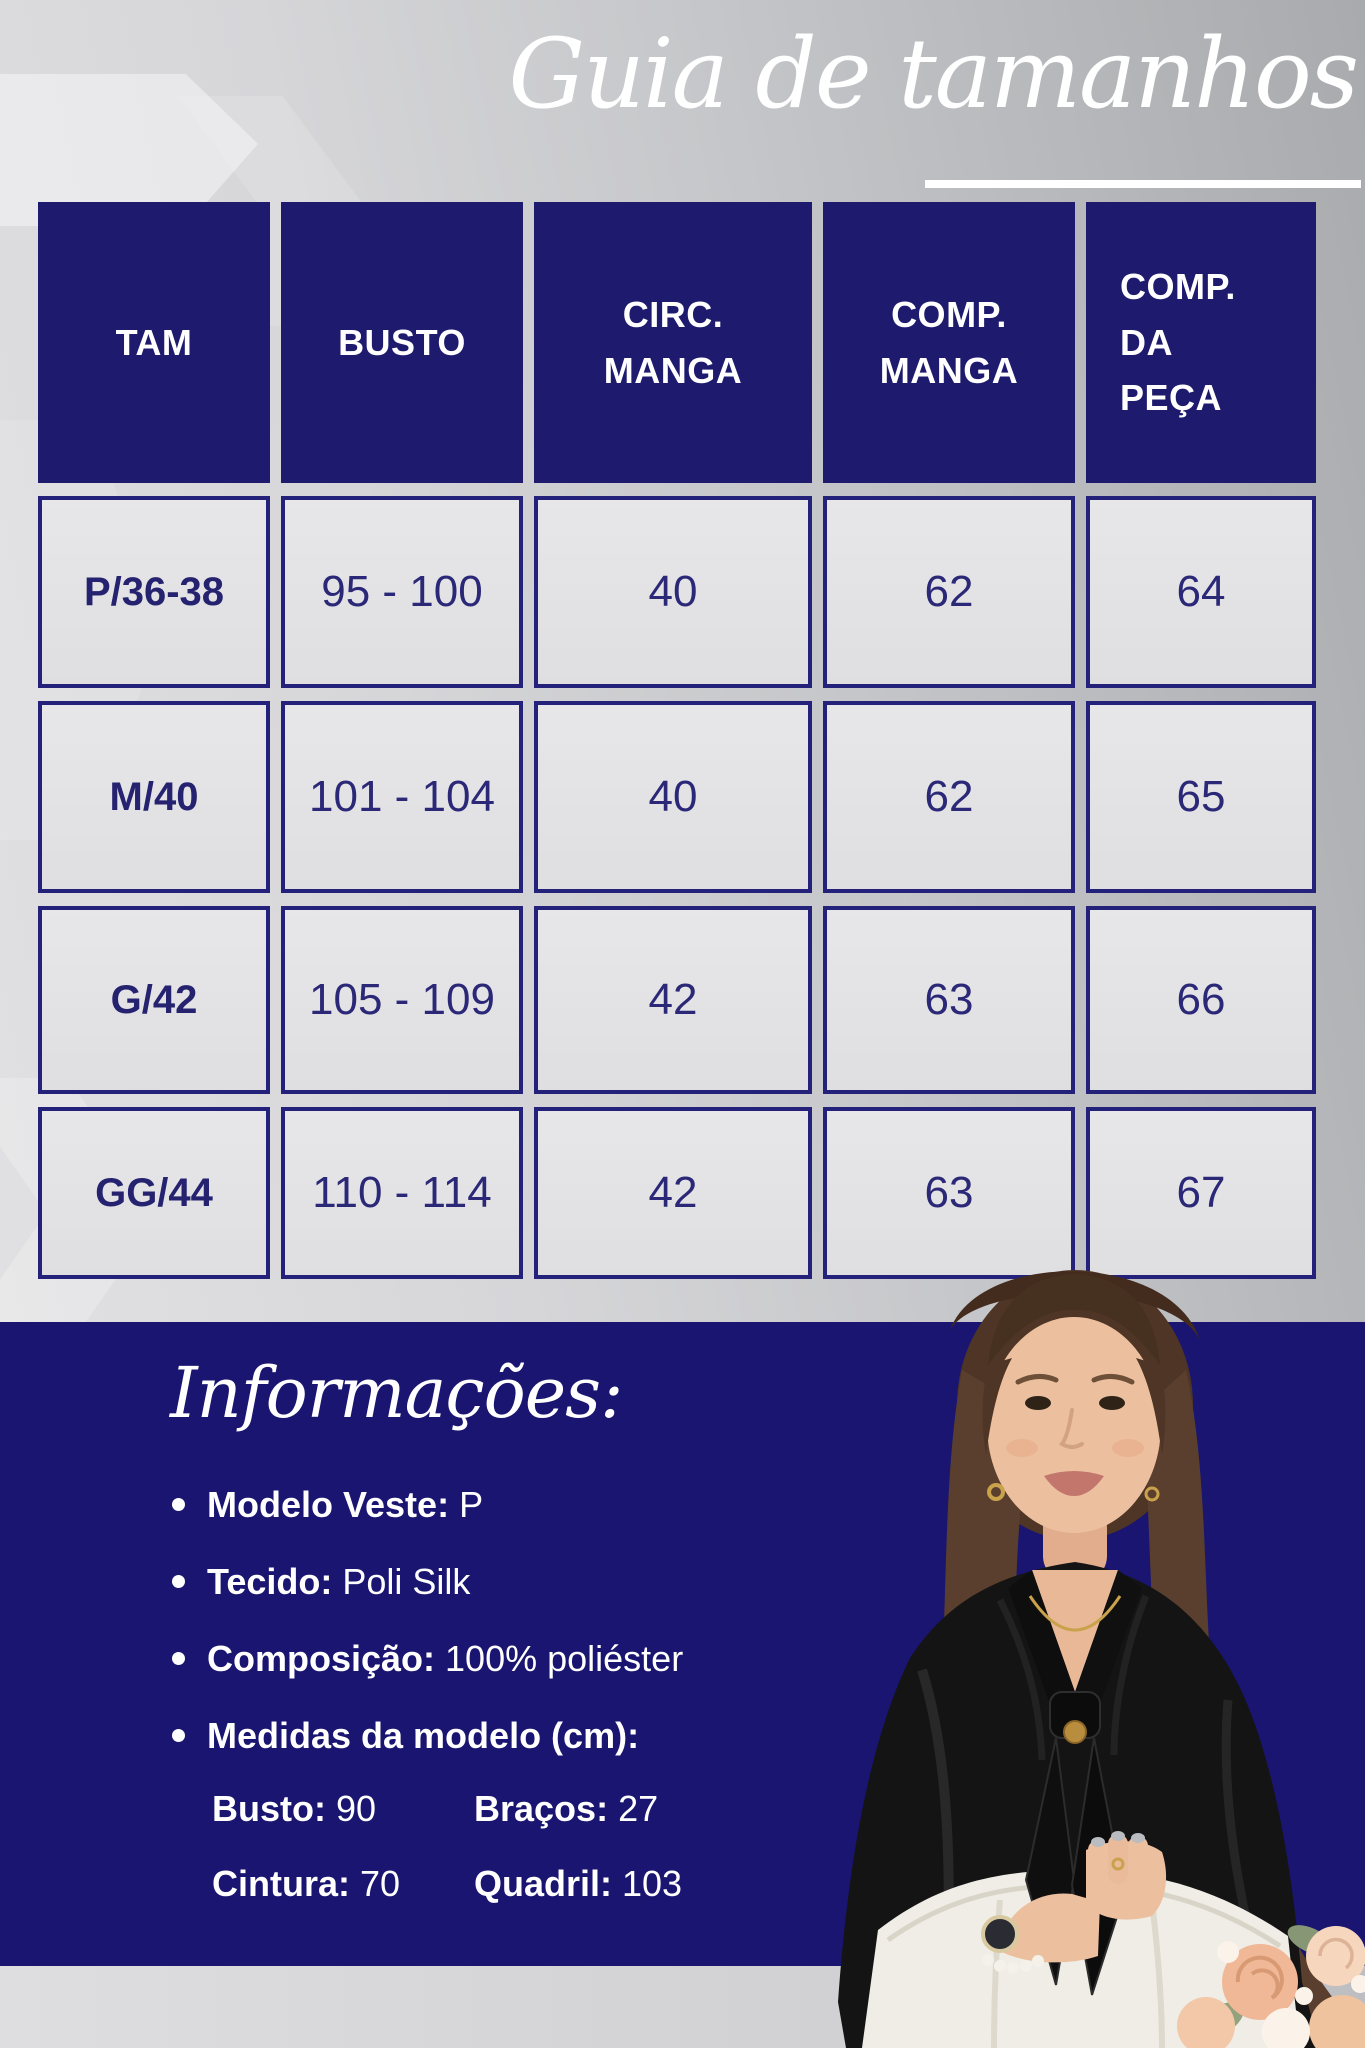  What do you see at coordinates (1075, 1613) in the screenshot?
I see `necklace-icon` at bounding box center [1075, 1613].